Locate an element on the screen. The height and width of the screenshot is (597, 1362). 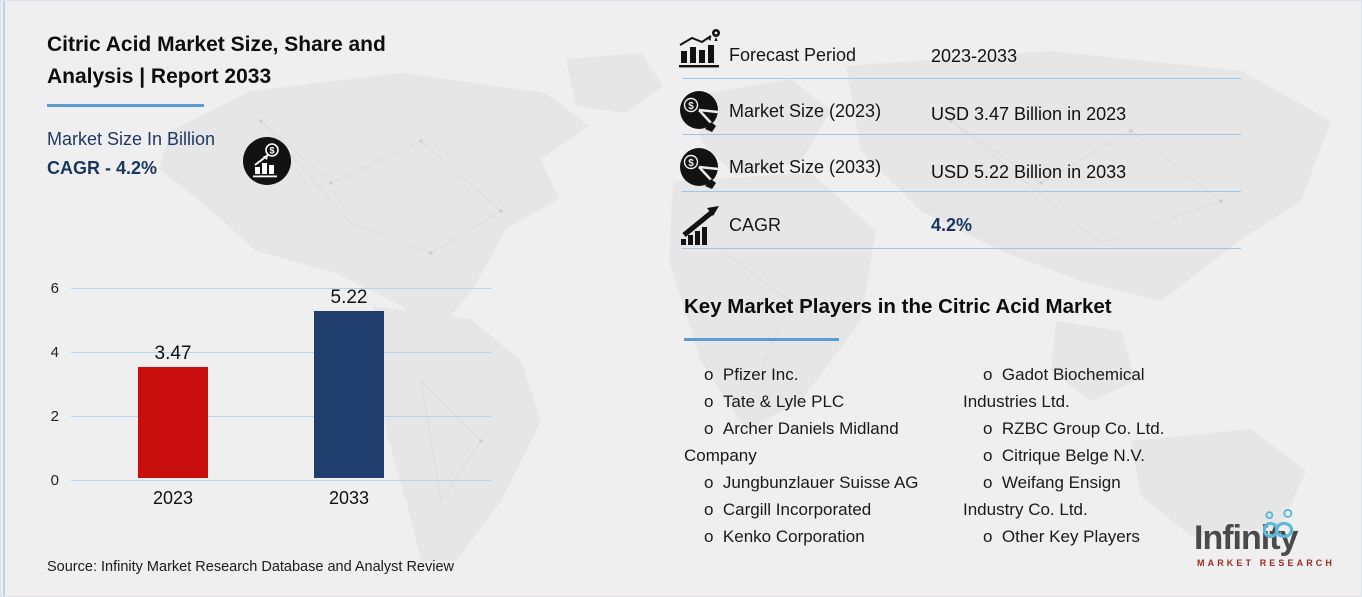
stat-value-forecast-period: 2023-2033 is located at coordinates (974, 56).